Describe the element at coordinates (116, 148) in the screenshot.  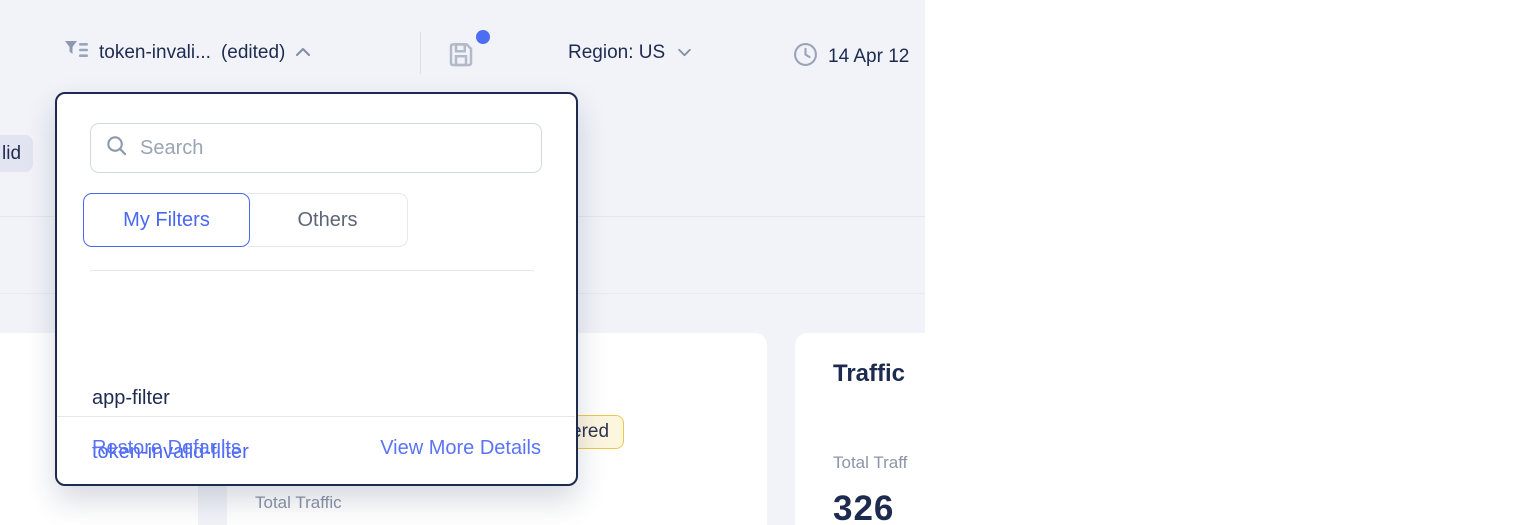
I see `search-icon` at that location.